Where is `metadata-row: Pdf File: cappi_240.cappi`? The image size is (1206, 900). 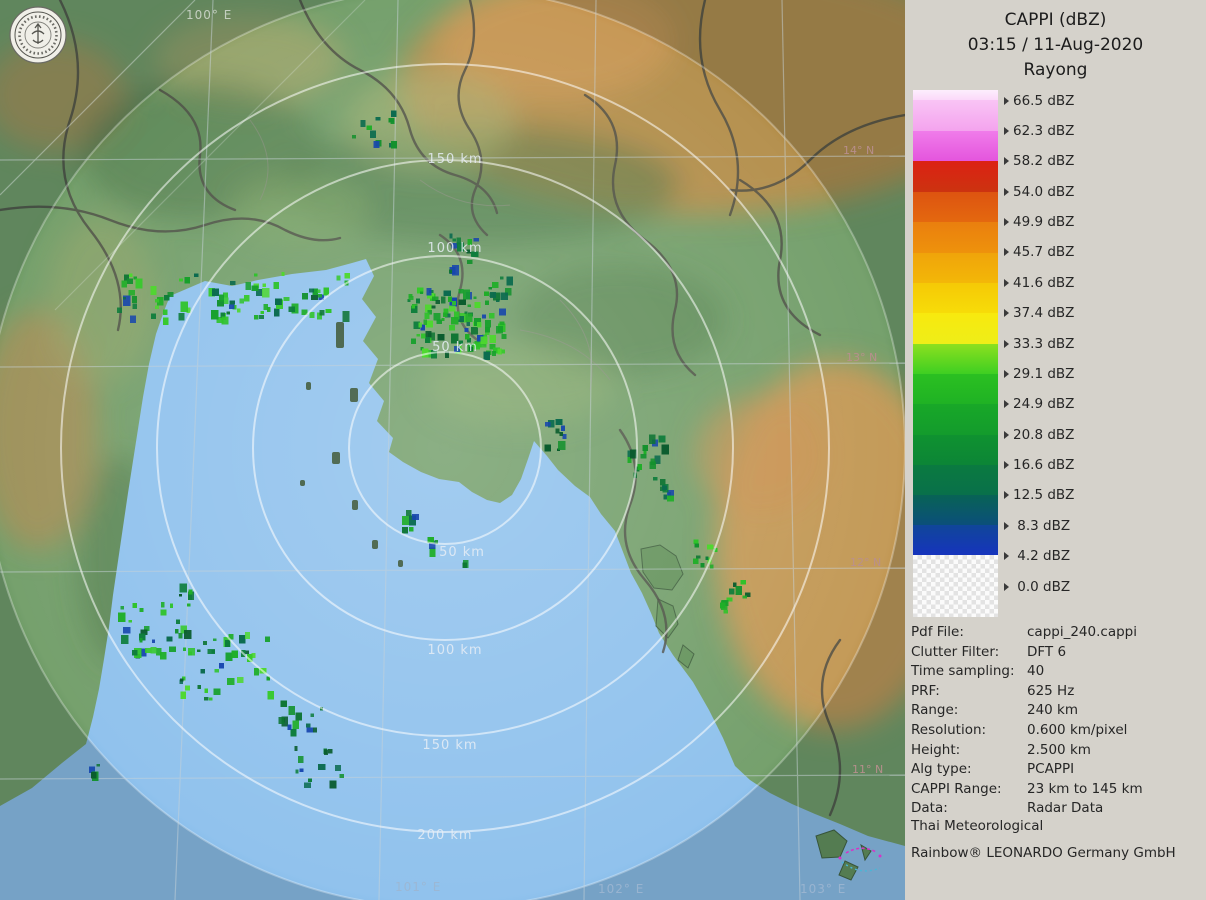 metadata-row: Pdf File: cappi_240.cappi is located at coordinates (1058, 633).